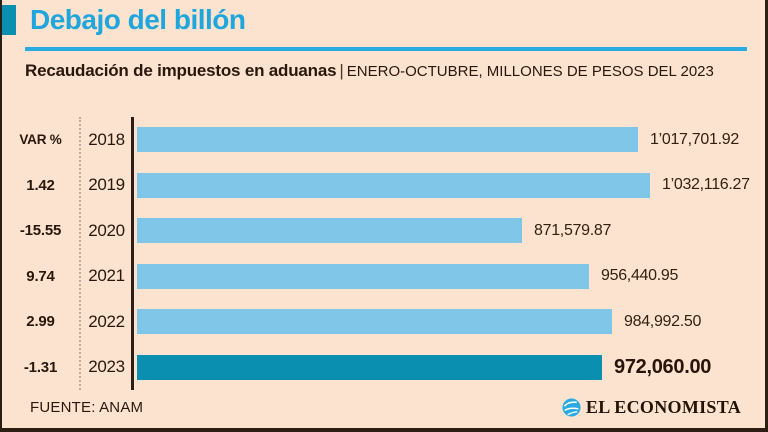 The height and width of the screenshot is (432, 768). What do you see at coordinates (132, 253) in the screenshot?
I see `y-axis-line` at bounding box center [132, 253].